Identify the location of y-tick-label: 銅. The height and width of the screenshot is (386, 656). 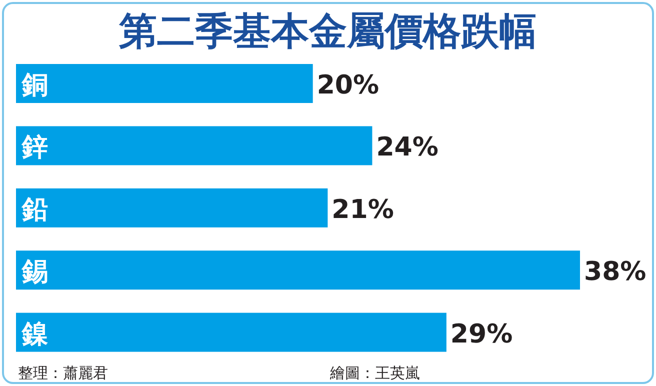
(34, 85).